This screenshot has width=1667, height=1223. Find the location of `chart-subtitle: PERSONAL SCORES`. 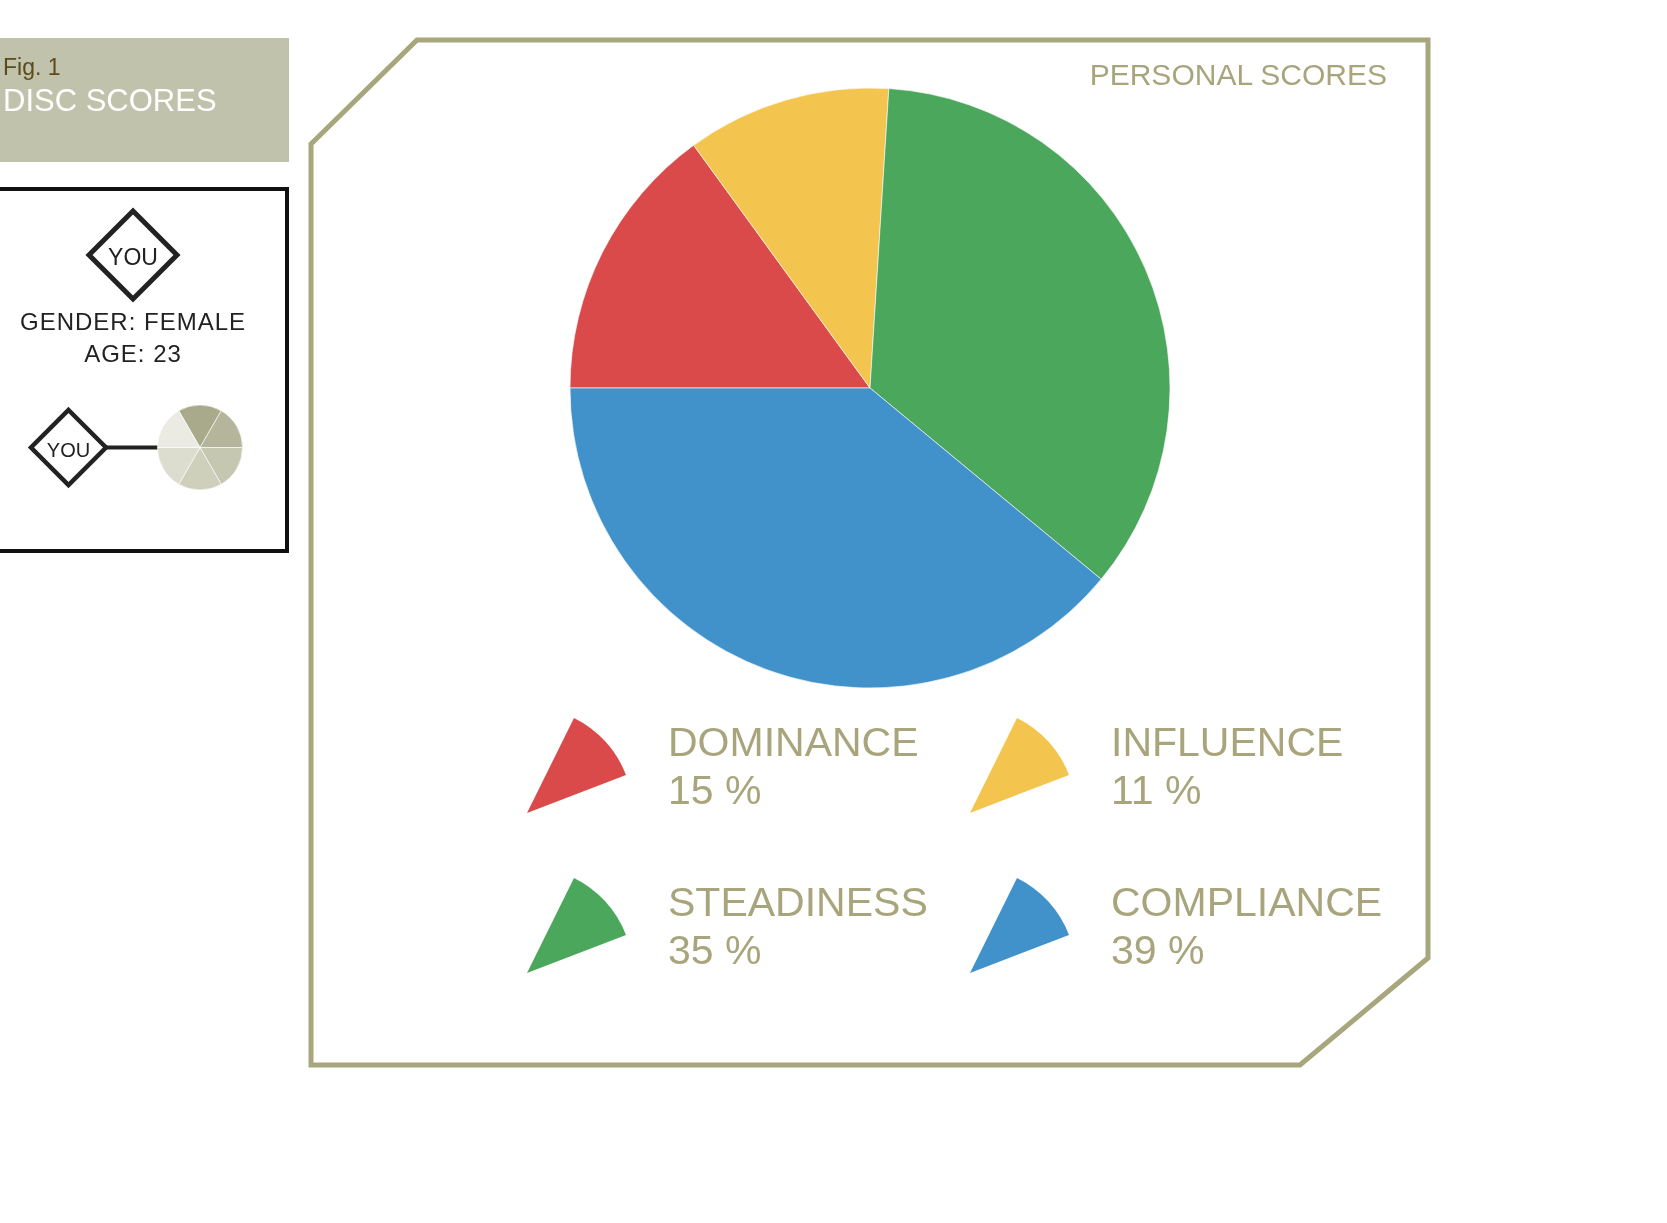

chart-subtitle: PERSONAL SCORES is located at coordinates (1238, 74).